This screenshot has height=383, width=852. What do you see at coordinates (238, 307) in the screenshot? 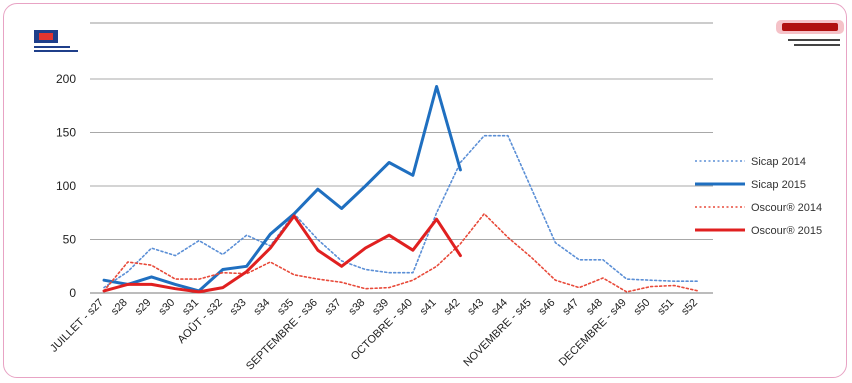
I see `x-tick-label: s33` at bounding box center [238, 307].